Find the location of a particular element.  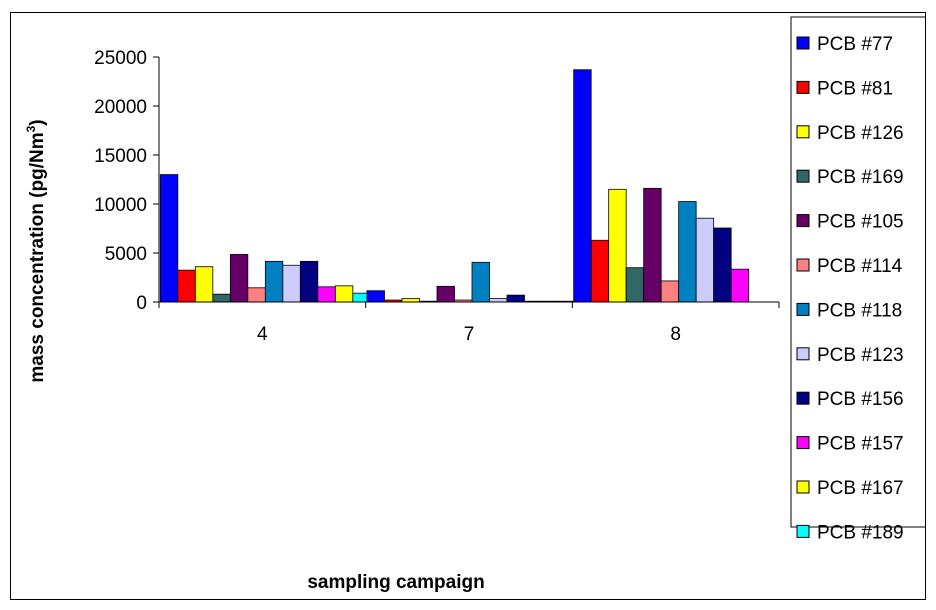

legend-label: PCB #105 is located at coordinates (860, 222).